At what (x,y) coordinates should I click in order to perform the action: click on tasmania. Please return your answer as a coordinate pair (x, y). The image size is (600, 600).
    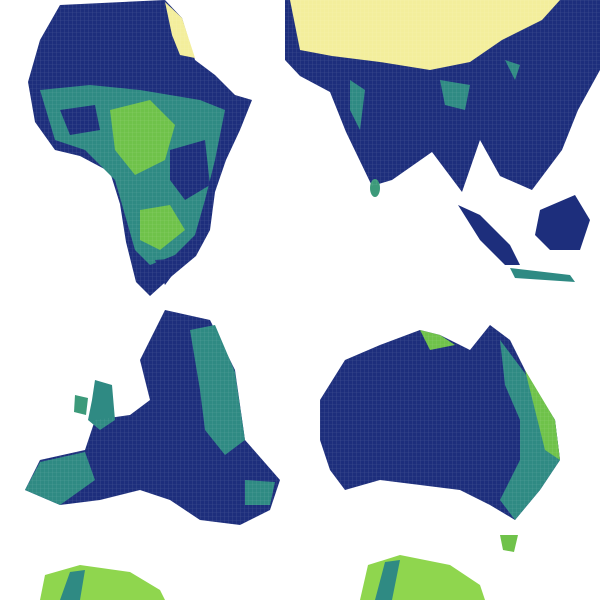
    Looking at the image, I should click on (509, 543).